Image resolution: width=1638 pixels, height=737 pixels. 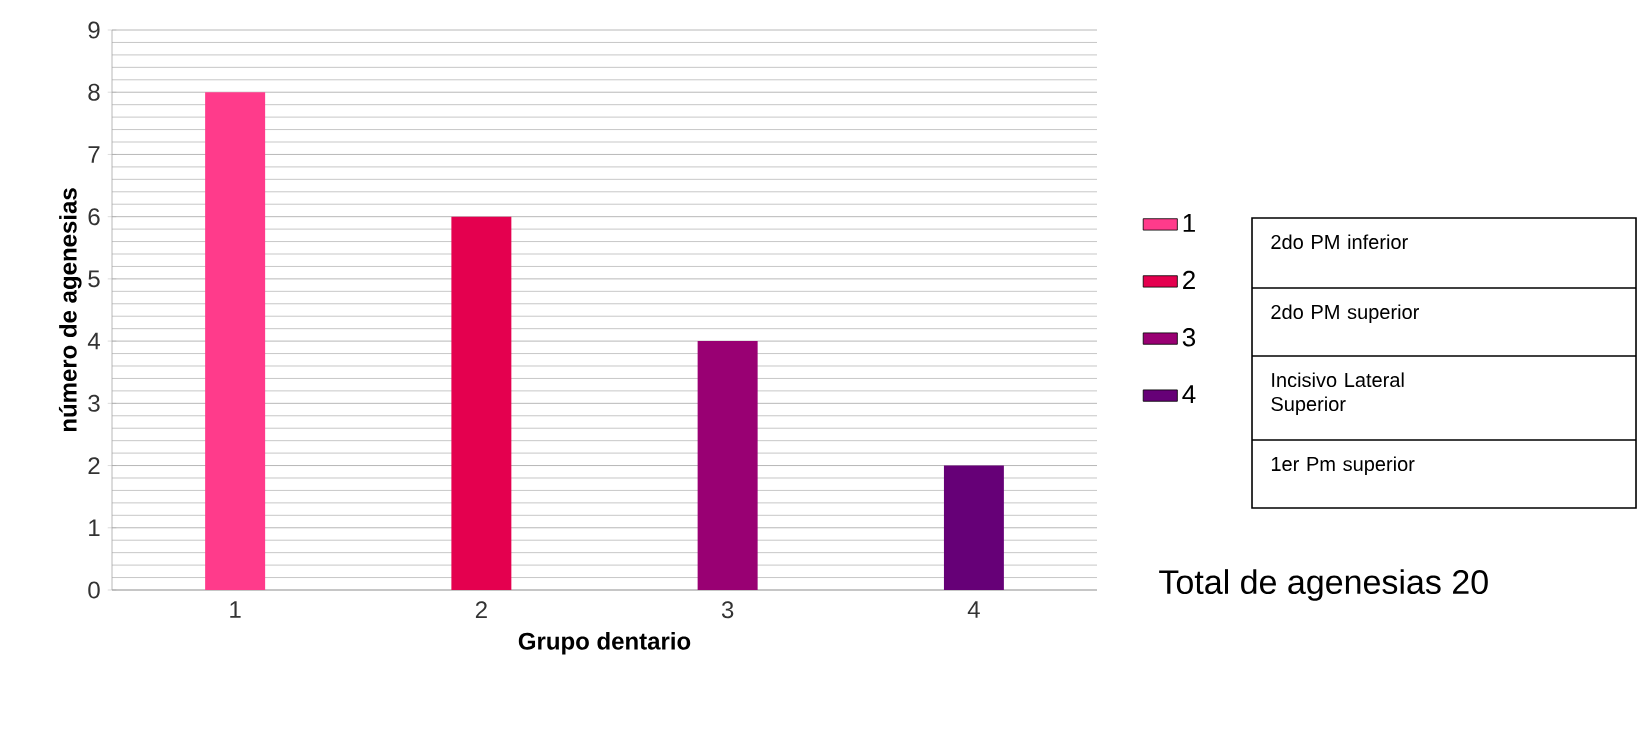 I want to click on y-tick-label: 6, so click(x=94, y=217).